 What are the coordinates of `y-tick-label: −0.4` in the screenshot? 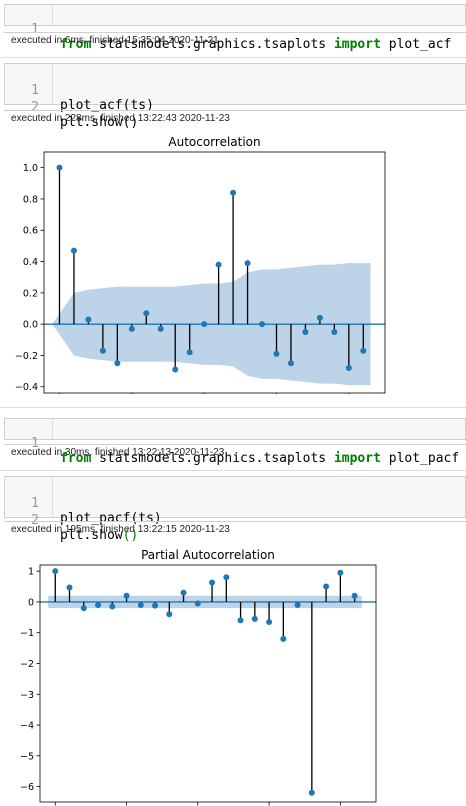 It's located at (26, 387).